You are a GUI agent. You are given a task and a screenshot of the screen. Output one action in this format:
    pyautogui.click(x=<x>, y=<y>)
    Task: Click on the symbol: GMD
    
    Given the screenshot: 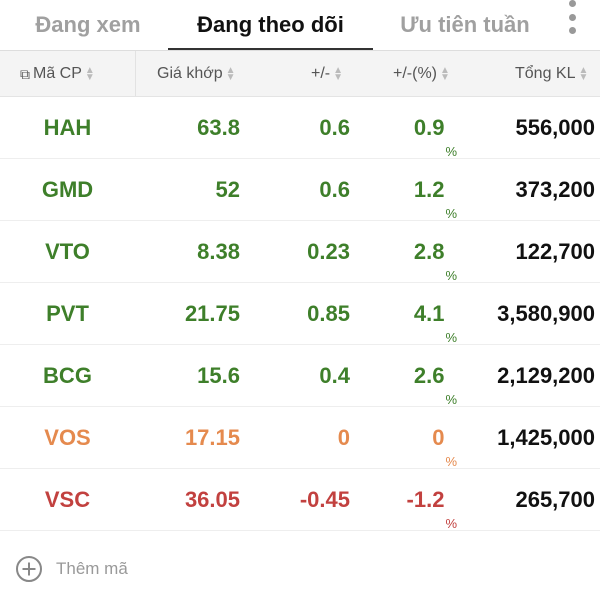 What is the action you would take?
    pyautogui.click(x=67, y=189)
    